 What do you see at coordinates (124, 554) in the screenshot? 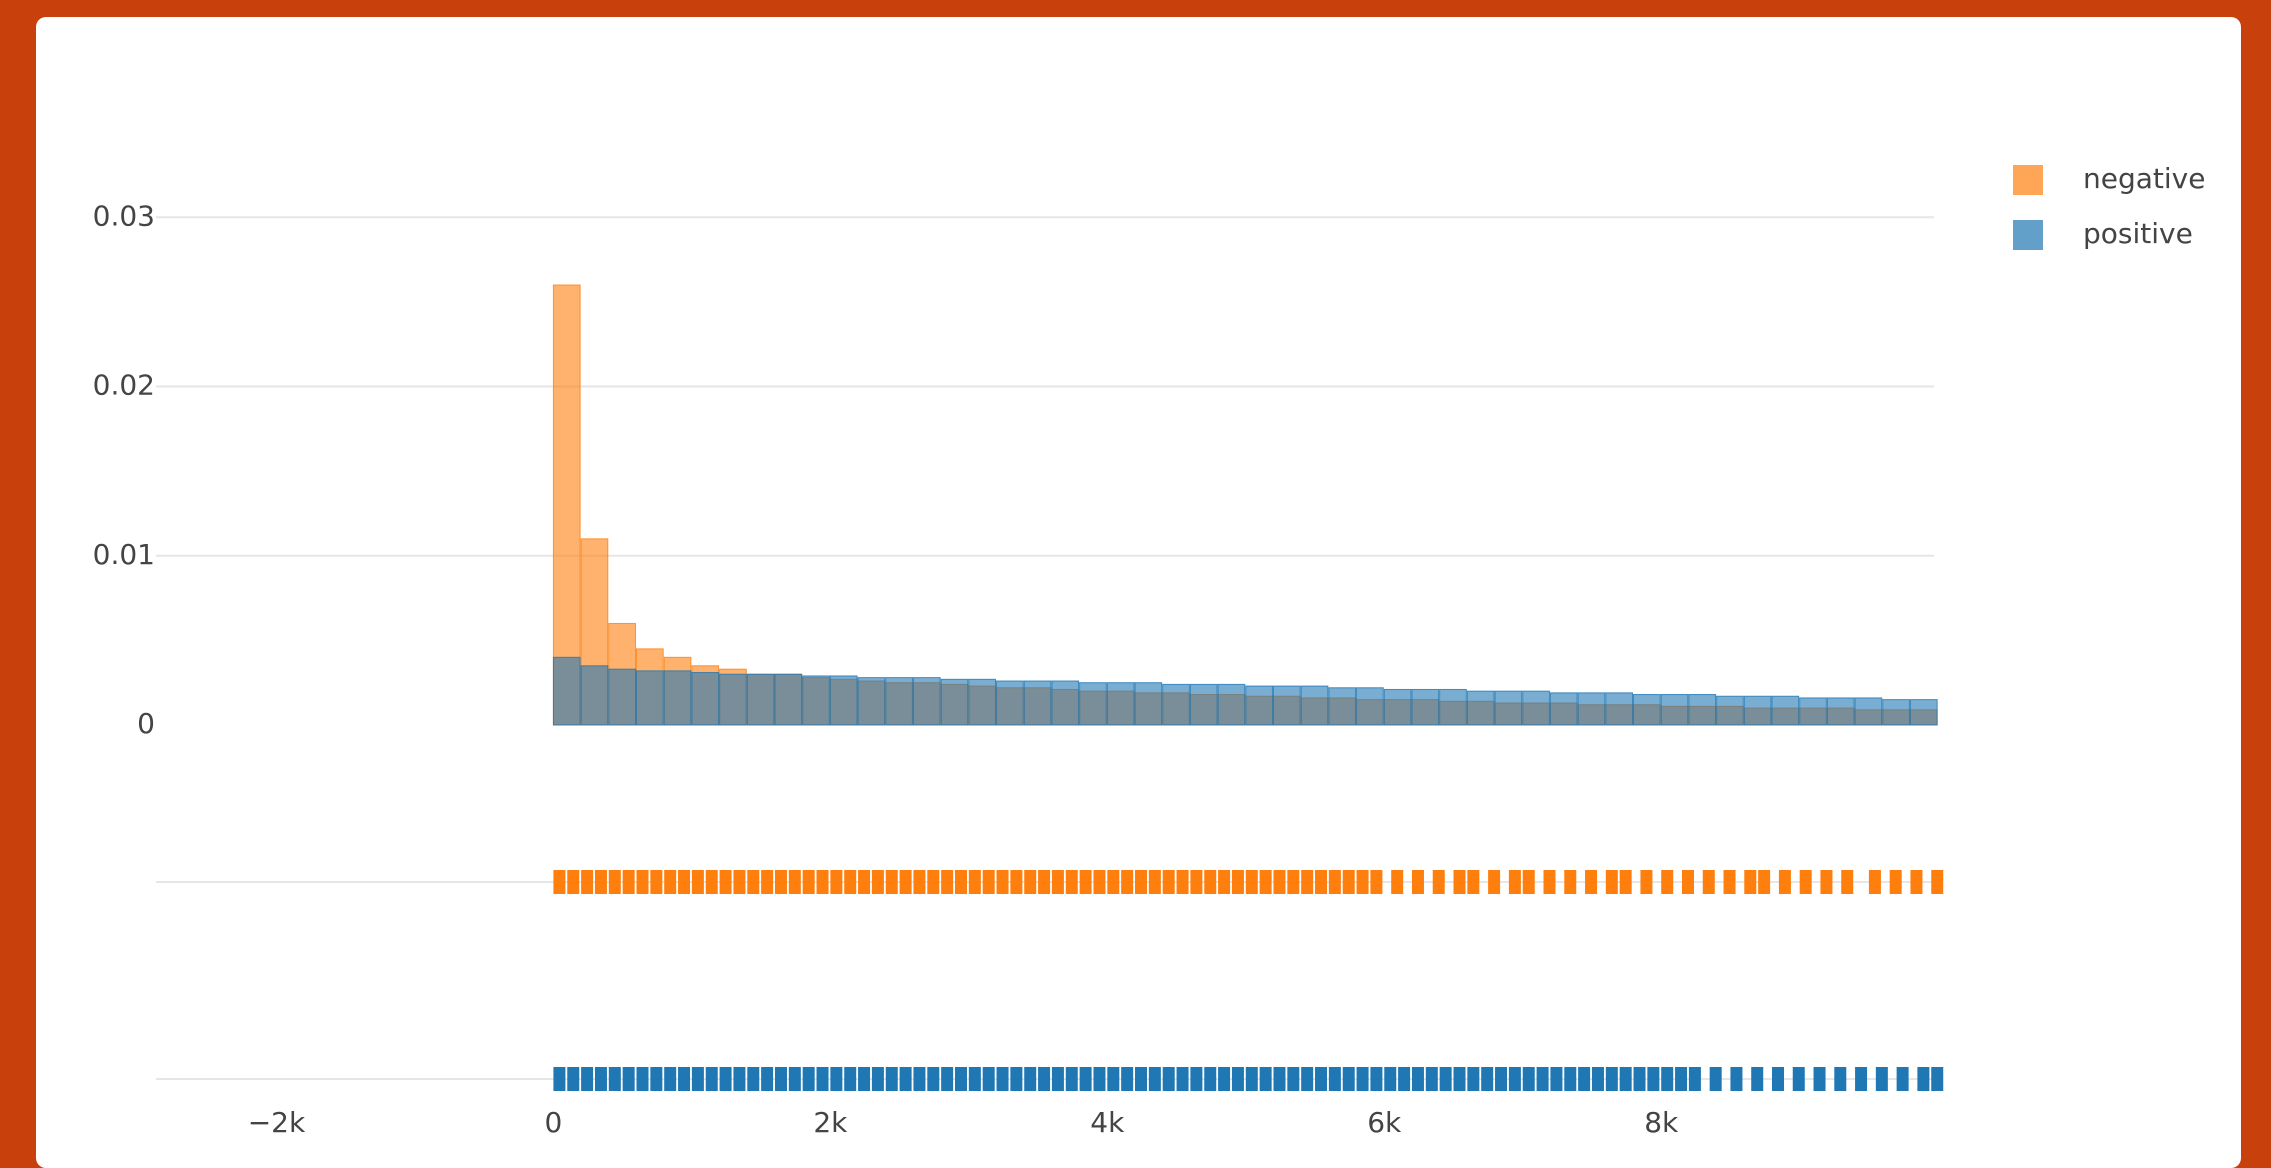
I see `y-tick-label: 0.01` at bounding box center [124, 554].